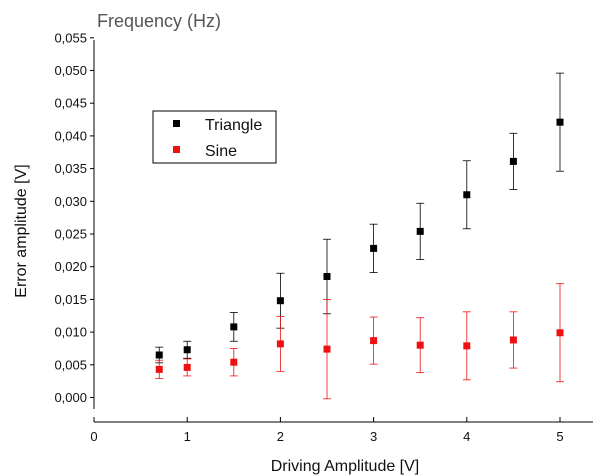  I want to click on x-axis-title: Driving Amplitude [V], so click(345, 466).